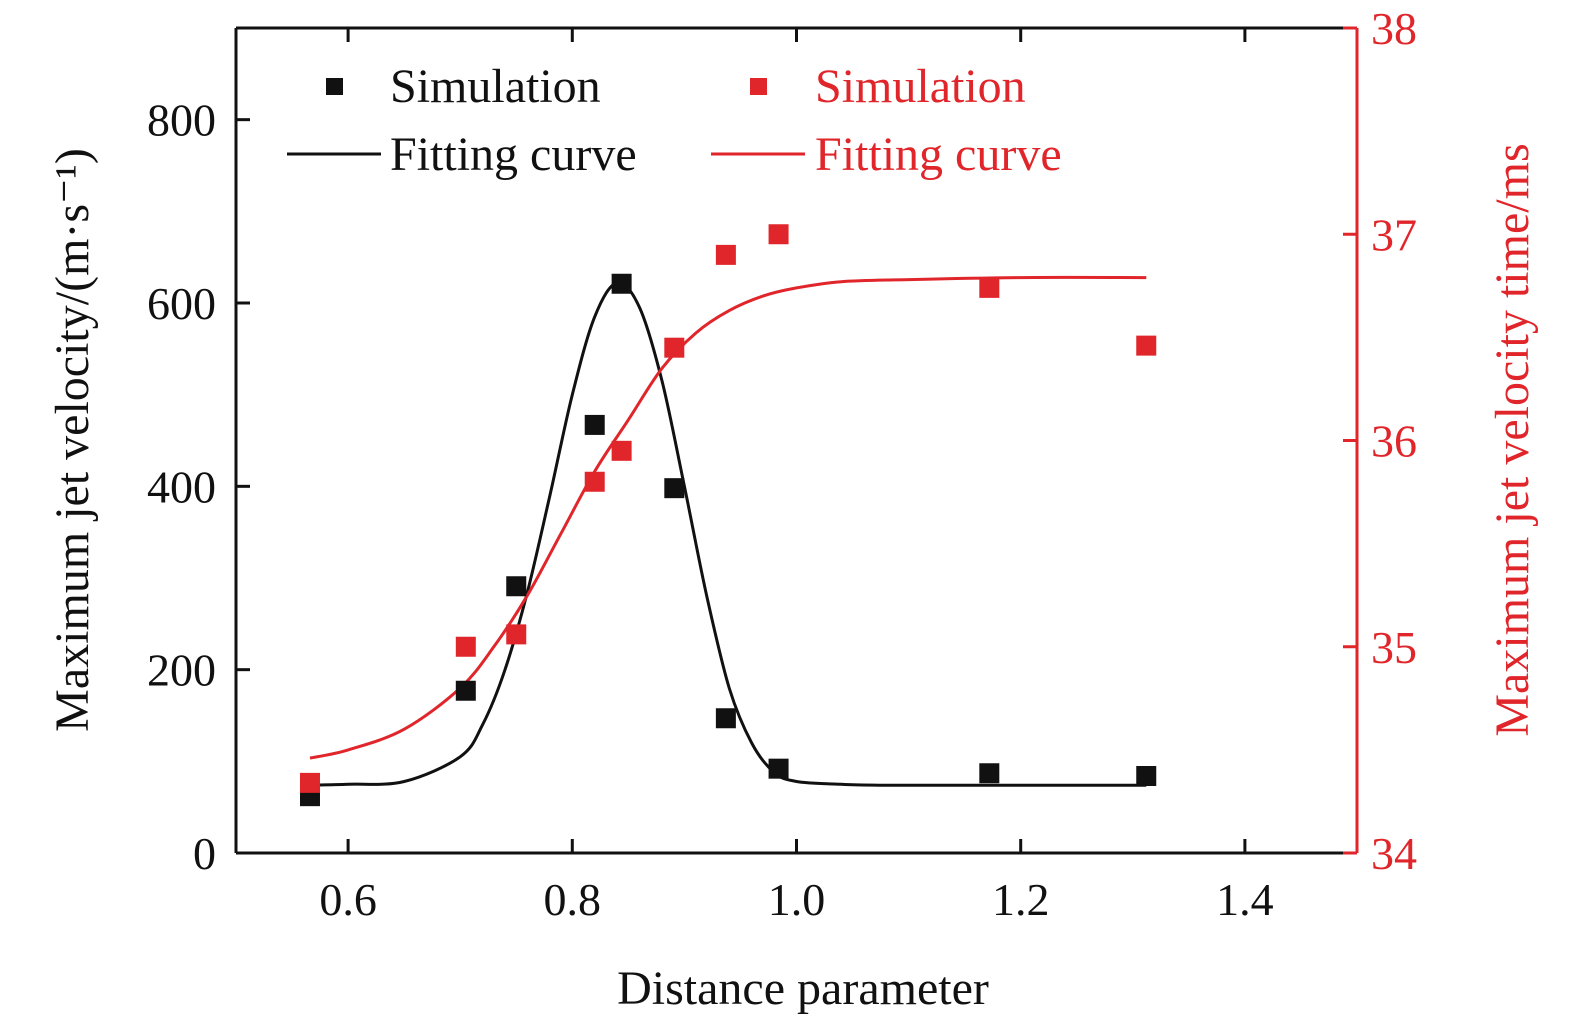 The width and height of the screenshot is (1575, 1027). What do you see at coordinates (495, 86) in the screenshot?
I see `legend-label-simulation-left: Simulation` at bounding box center [495, 86].